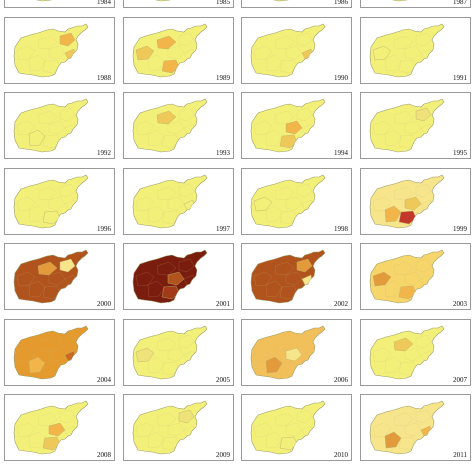  Describe the element at coordinates (460, 78) in the screenshot. I see `year-label: 1991` at that location.